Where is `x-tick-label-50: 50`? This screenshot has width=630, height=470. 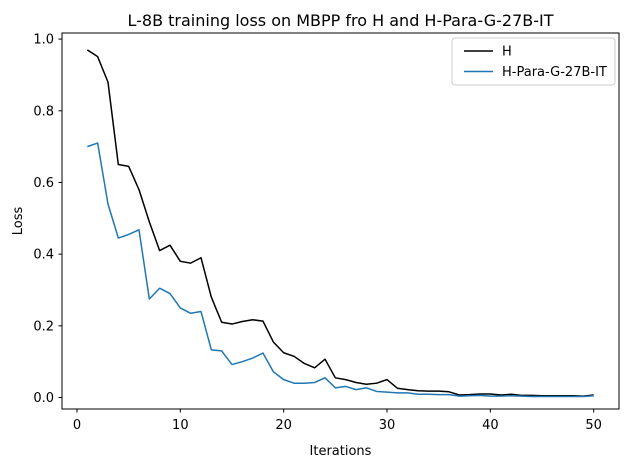
x-tick-label-50: 50 is located at coordinates (593, 425).